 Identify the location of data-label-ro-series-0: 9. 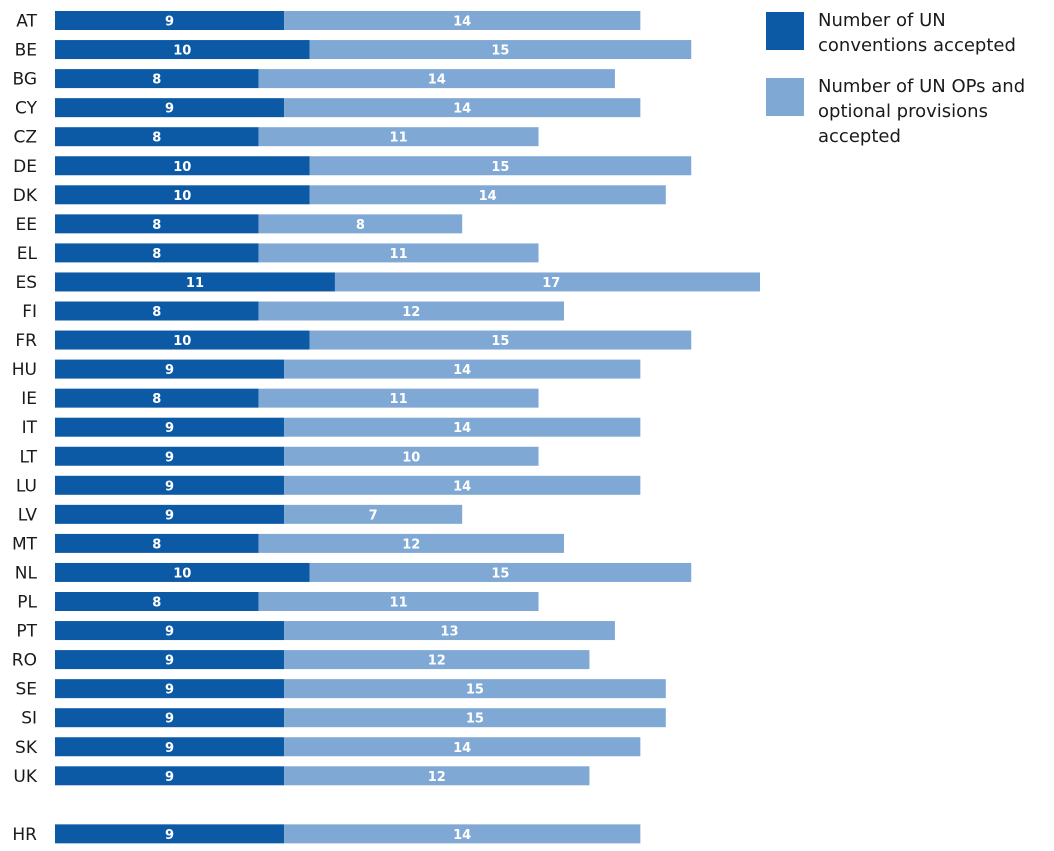
(169, 661).